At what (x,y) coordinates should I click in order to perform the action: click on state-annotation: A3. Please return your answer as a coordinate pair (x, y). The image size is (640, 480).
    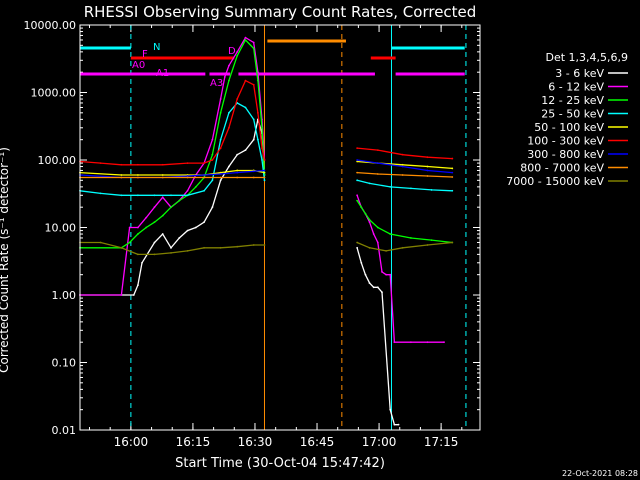
    Looking at the image, I should click on (216, 83).